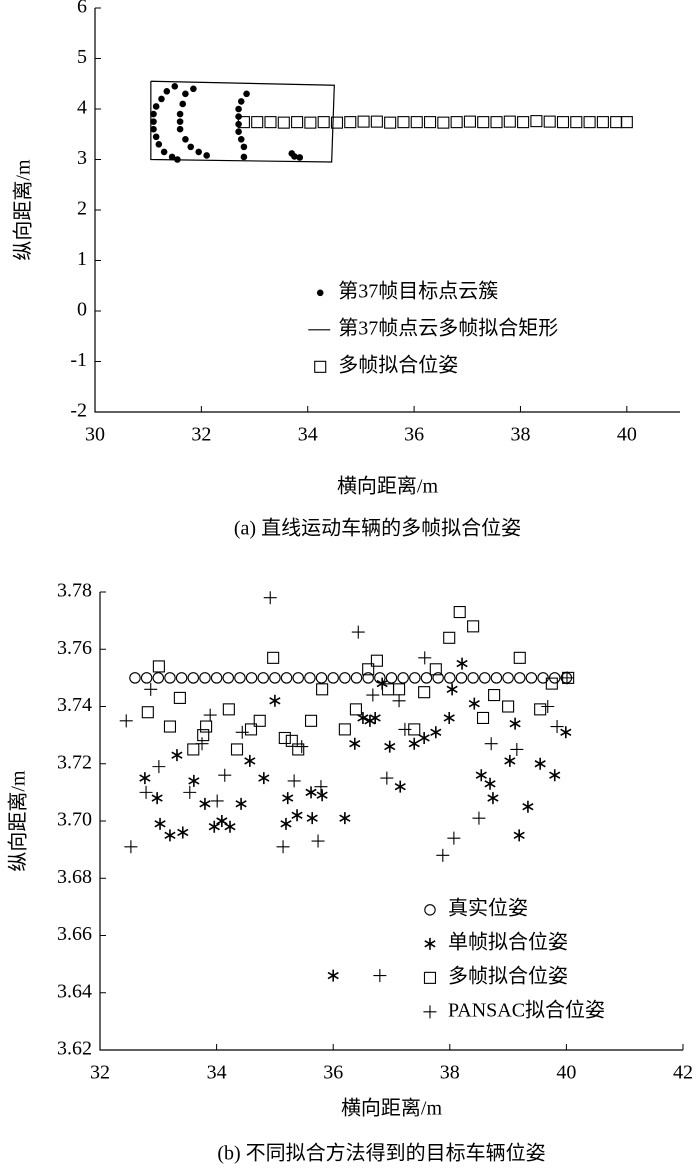  What do you see at coordinates (381, 1153) in the screenshot?
I see `caption: (b) 不同拟合方法得到的目标车辆位姿` at bounding box center [381, 1153].